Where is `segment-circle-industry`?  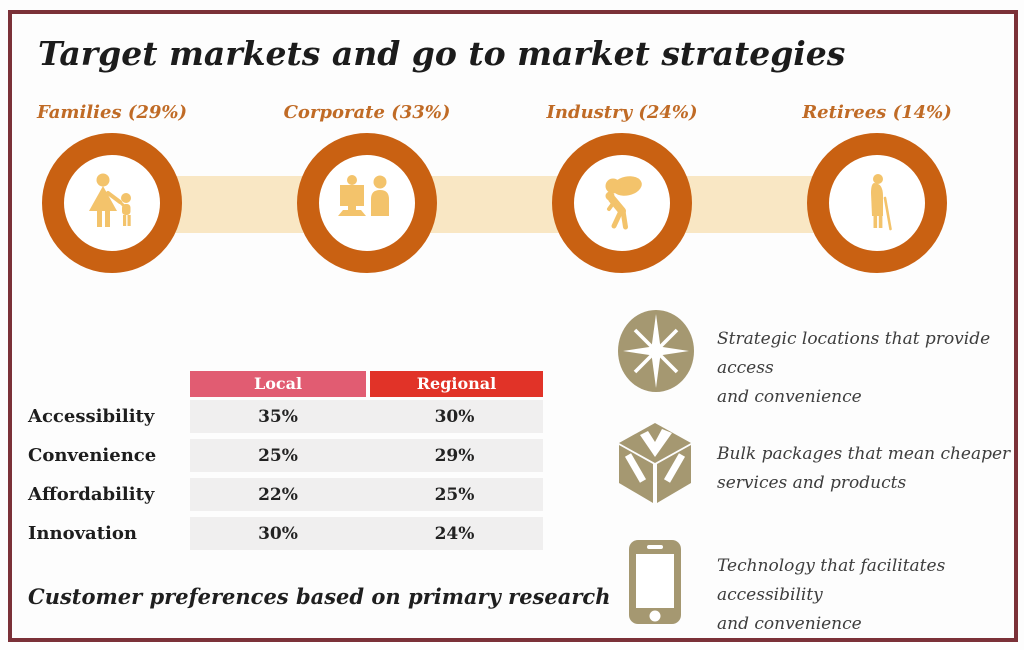
segment-circle-industry is located at coordinates (622, 203).